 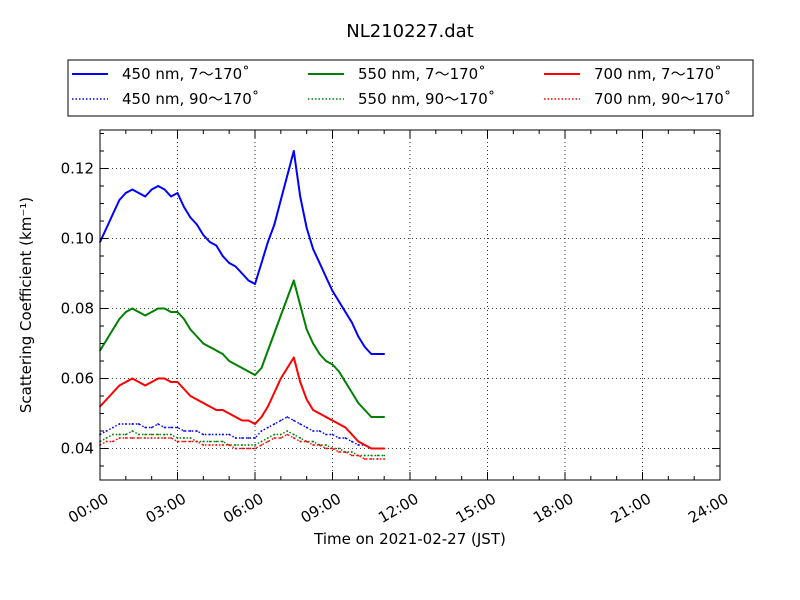 What do you see at coordinates (409, 539) in the screenshot?
I see `x-axis-label: Time on 2021-02-27 (JST)` at bounding box center [409, 539].